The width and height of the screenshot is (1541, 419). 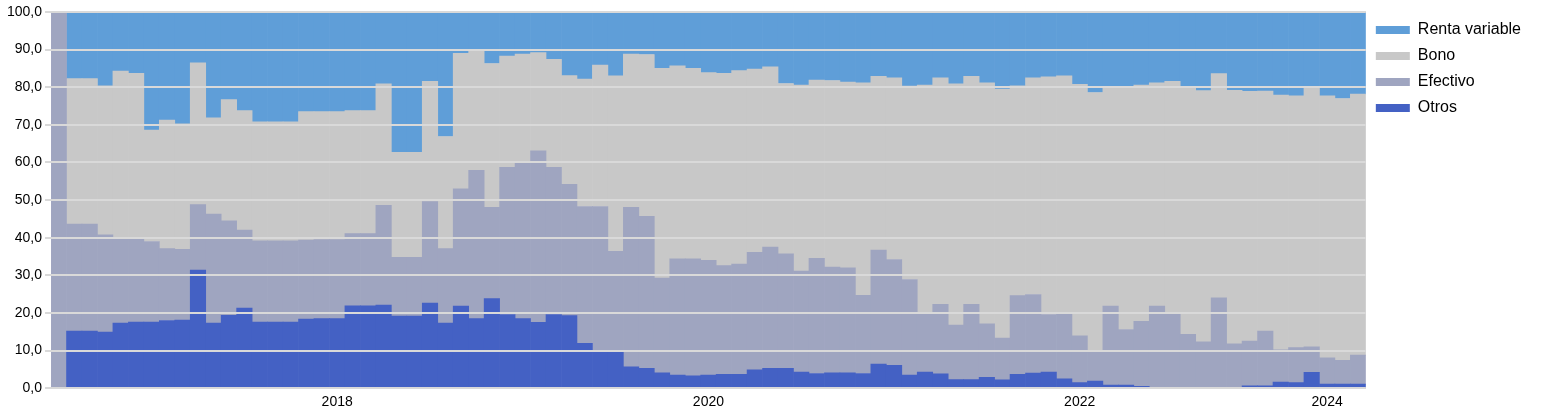 What do you see at coordinates (24, 10) in the screenshot?
I see `y-tick-label: 100,0` at bounding box center [24, 10].